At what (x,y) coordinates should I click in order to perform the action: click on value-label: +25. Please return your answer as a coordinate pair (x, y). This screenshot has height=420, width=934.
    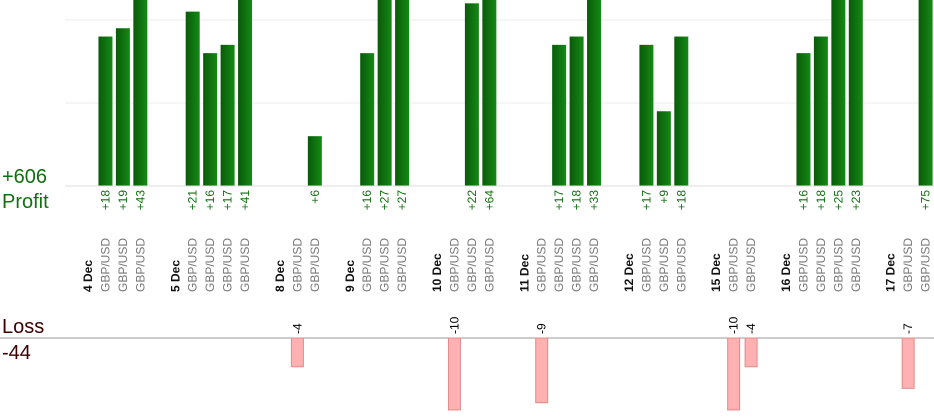
    Looking at the image, I should click on (838, 200).